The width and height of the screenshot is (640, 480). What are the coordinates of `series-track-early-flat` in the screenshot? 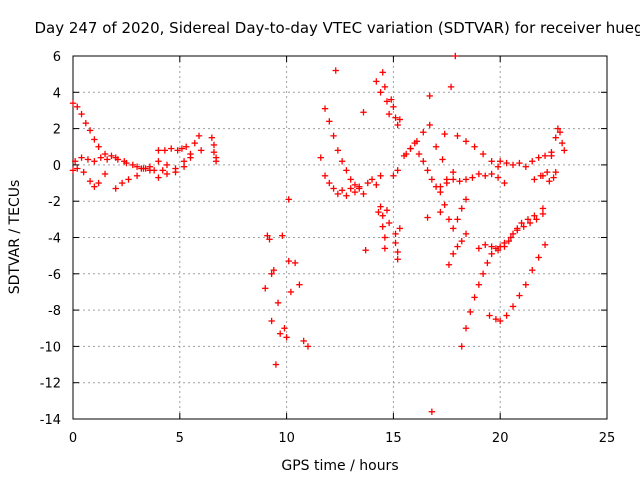 It's located at (132, 163).